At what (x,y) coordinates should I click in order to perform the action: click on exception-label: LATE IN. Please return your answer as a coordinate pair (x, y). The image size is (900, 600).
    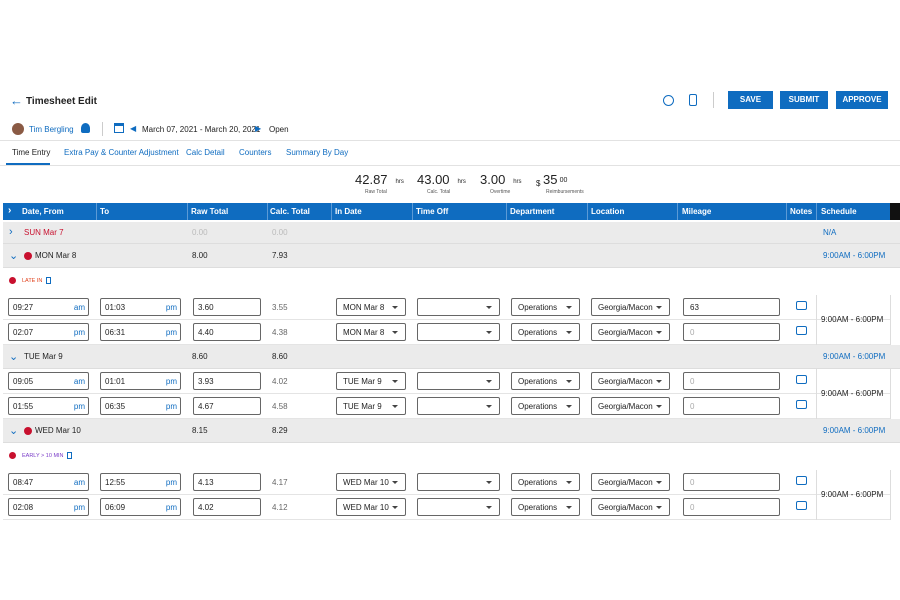
    Looking at the image, I should click on (32, 281).